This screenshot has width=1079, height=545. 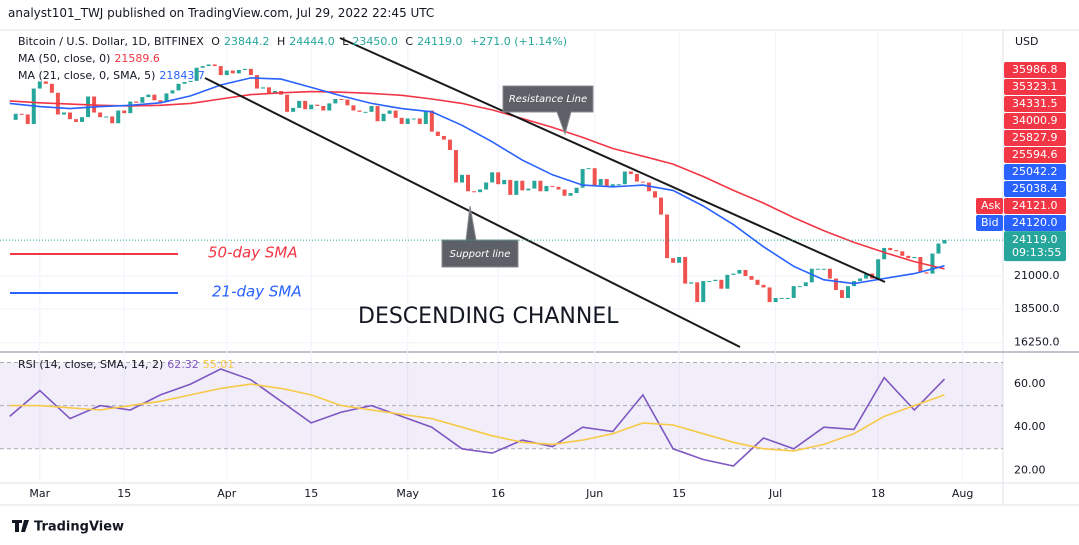 I want to click on rsi-legend: RSI (14, close, SMA, 14, 2) 62.32 55.01, so click(x=128, y=364).